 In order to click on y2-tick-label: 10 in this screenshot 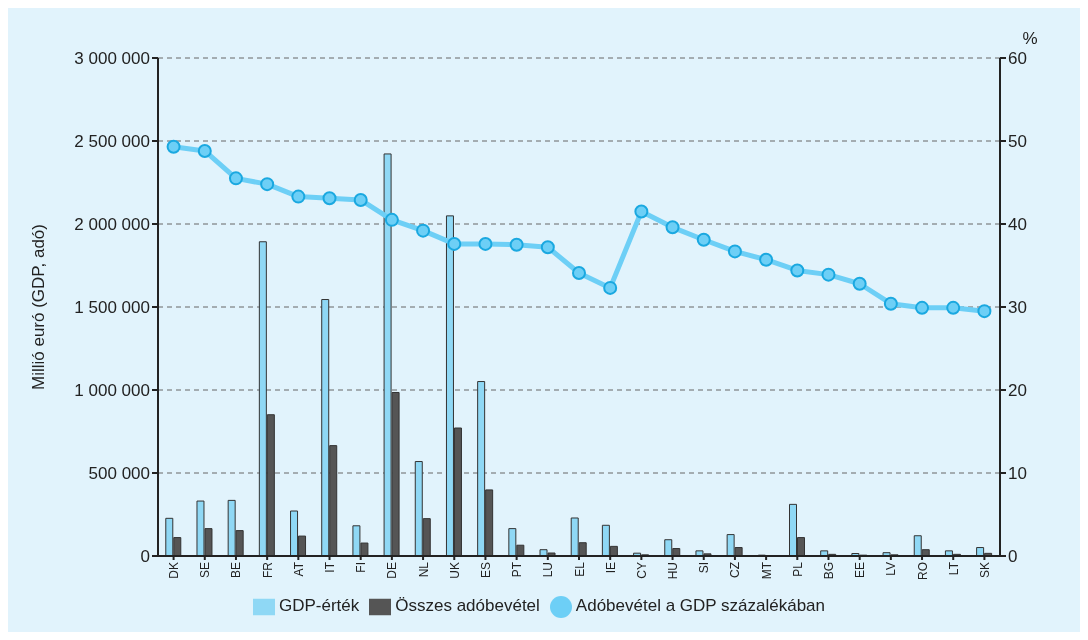, I will do `click(1017, 474)`.